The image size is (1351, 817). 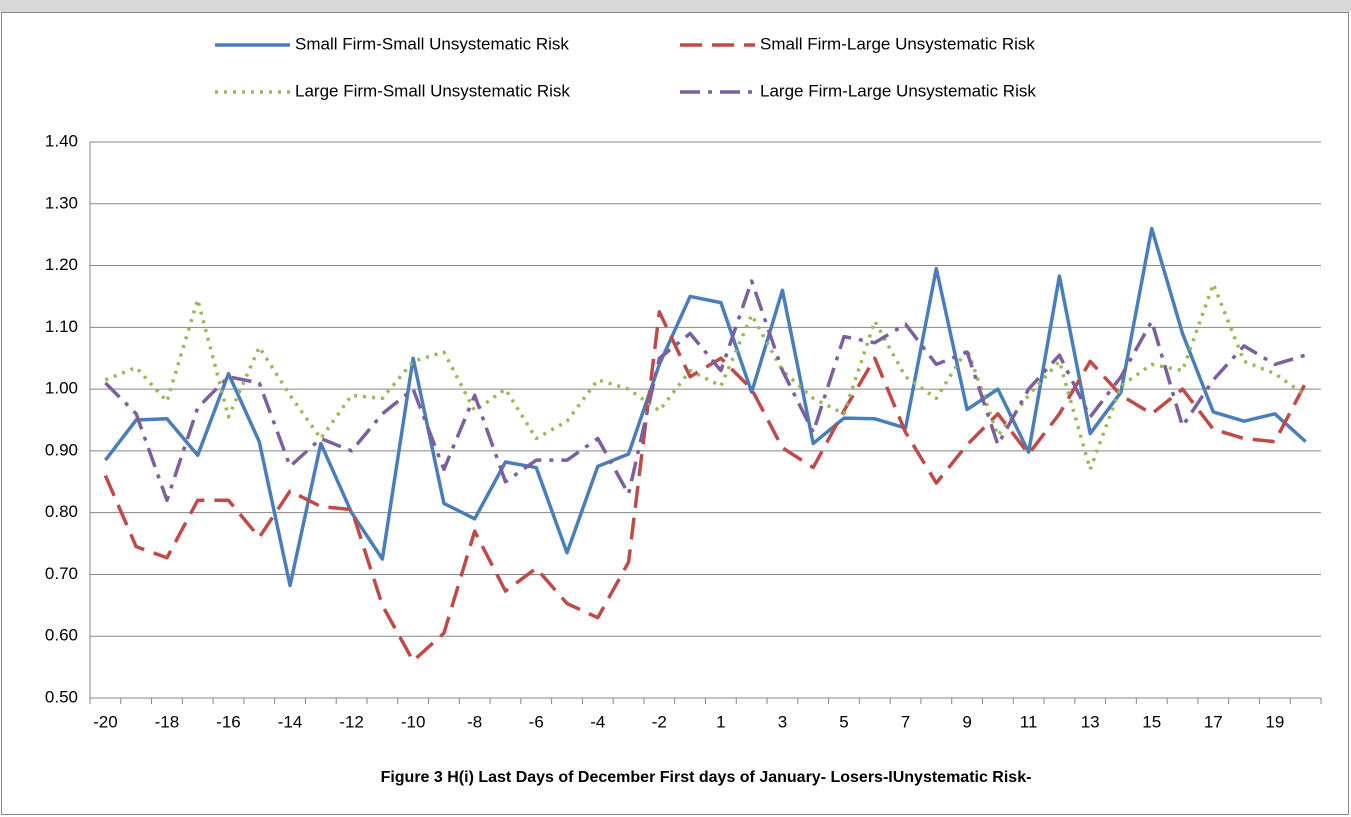 I want to click on y-tick-label: 0.70, so click(x=61, y=573).